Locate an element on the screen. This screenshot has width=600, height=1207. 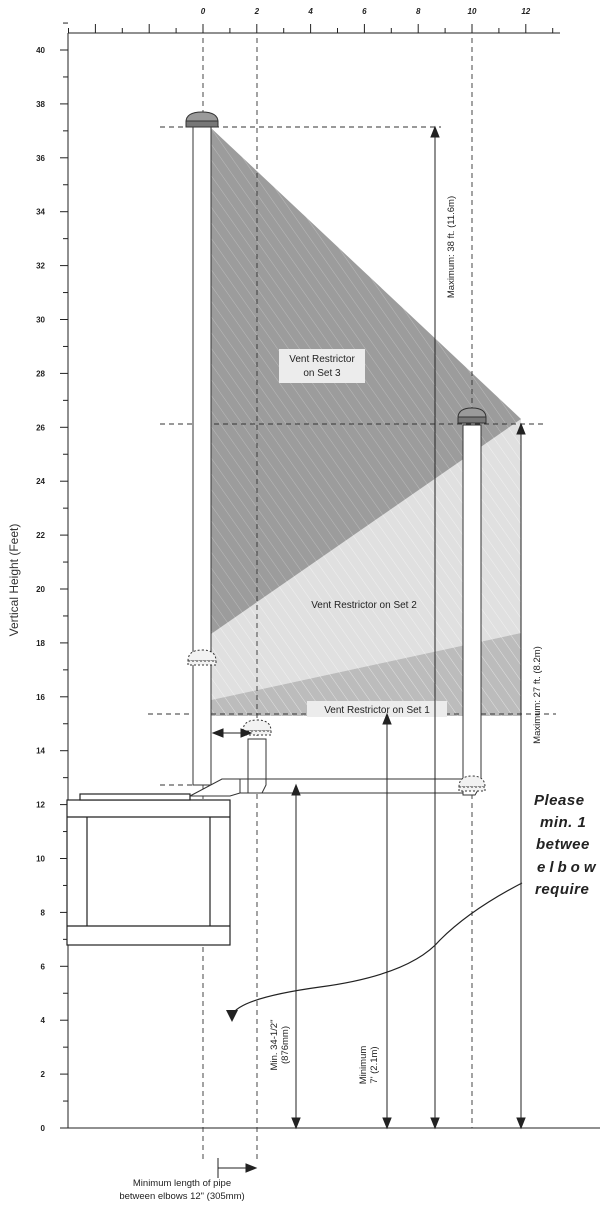
bottom-note-line2: between elbows 12" (305mm) is located at coordinates (181, 1196).